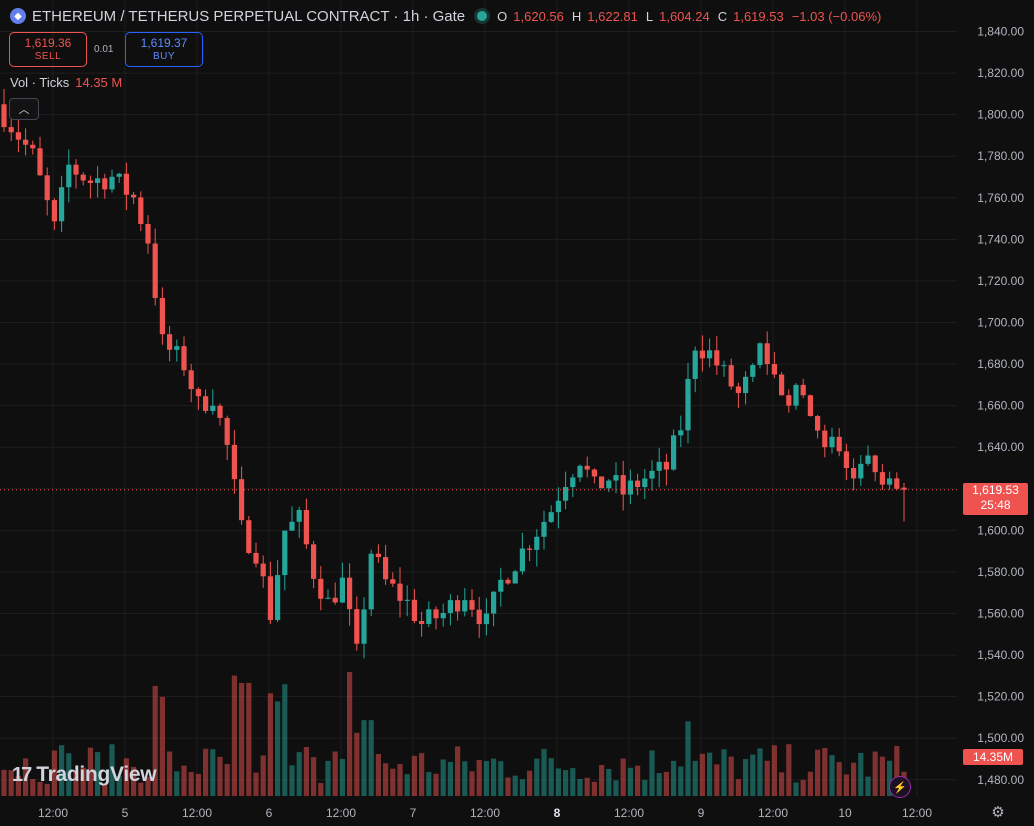 This screenshot has width=1034, height=826. Describe the element at coordinates (1000, 115) in the screenshot. I see `price-tick-label: 1,800.00` at that location.